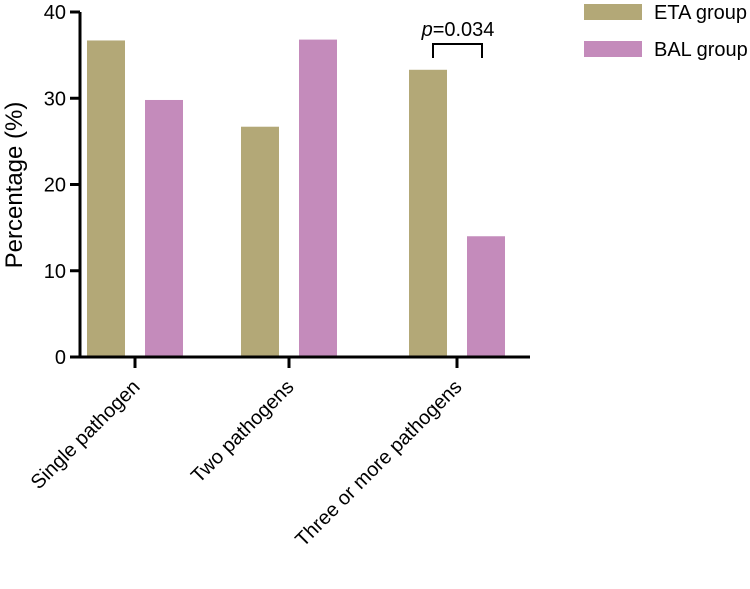  I want to click on significance-bracket, so click(457, 50).